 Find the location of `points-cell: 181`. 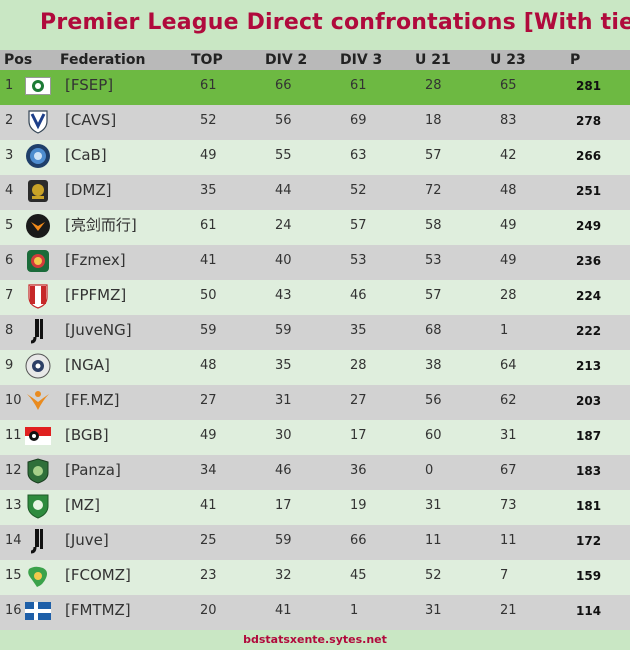

points-cell: 181 is located at coordinates (589, 506).